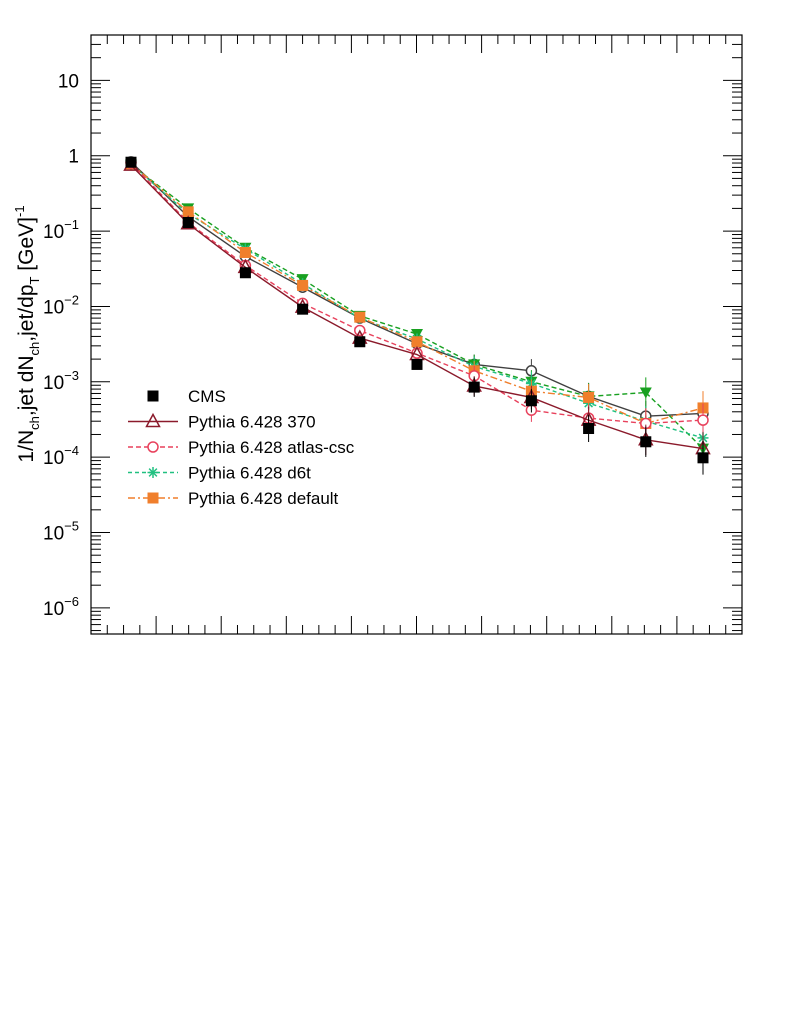 The height and width of the screenshot is (1024, 786). I want to click on legend-label: Pythia 6.428 d6t, so click(249, 473).